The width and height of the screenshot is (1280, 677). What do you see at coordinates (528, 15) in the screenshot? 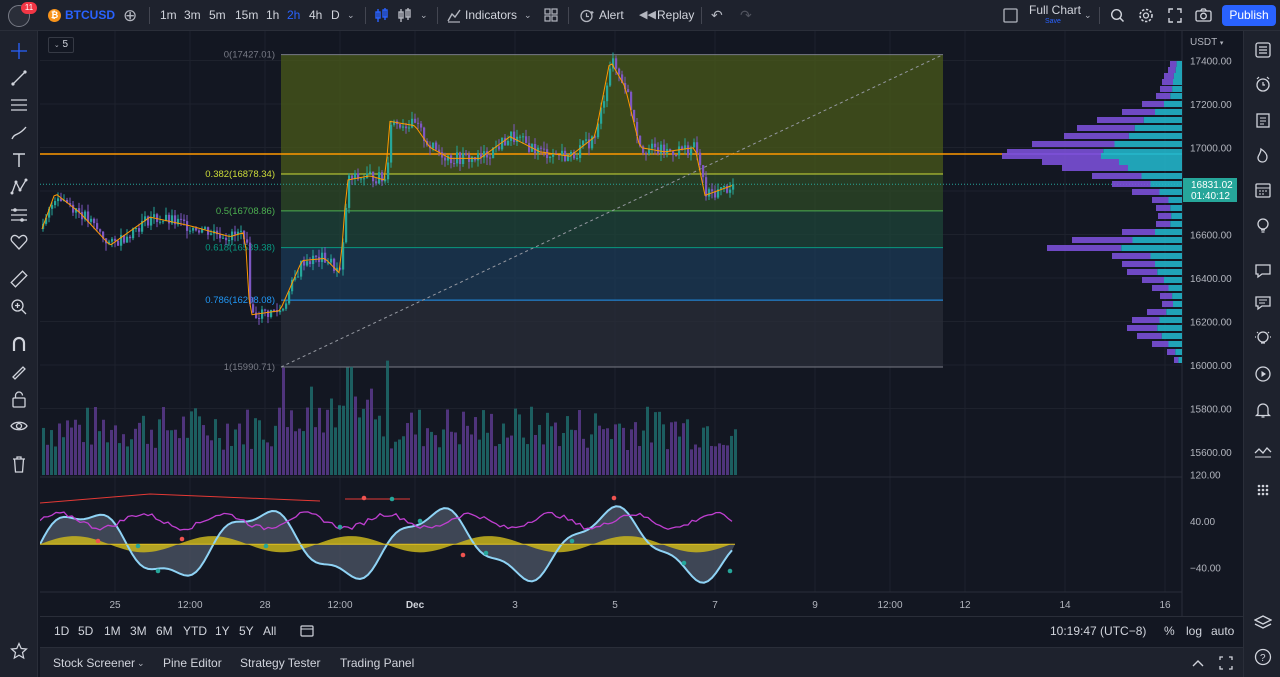
I see `indicators-dropdown-chevron-icon: ⌄` at bounding box center [528, 15].